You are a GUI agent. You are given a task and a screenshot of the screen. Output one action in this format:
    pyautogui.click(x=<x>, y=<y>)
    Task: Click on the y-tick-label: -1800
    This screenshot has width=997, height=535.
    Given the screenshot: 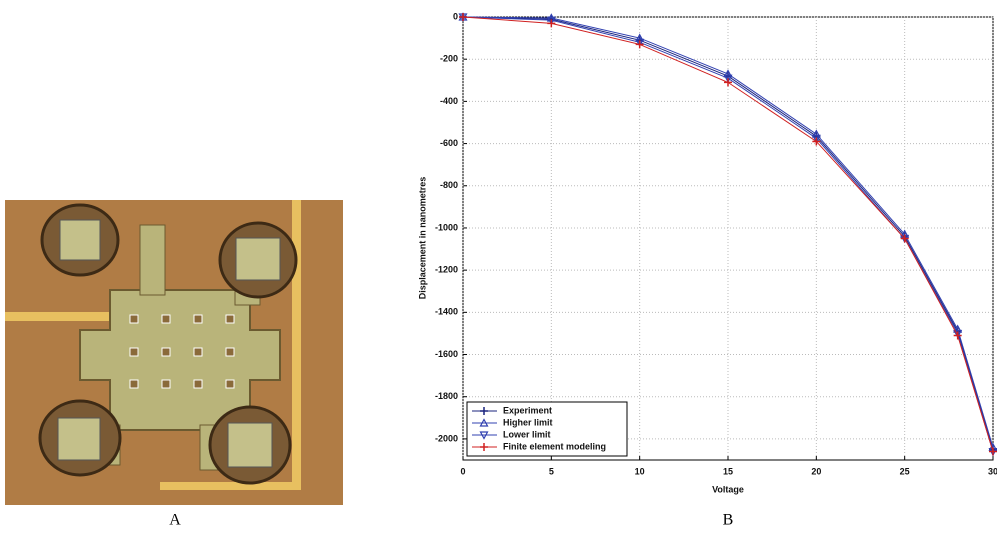 What is the action you would take?
    pyautogui.click(x=446, y=396)
    